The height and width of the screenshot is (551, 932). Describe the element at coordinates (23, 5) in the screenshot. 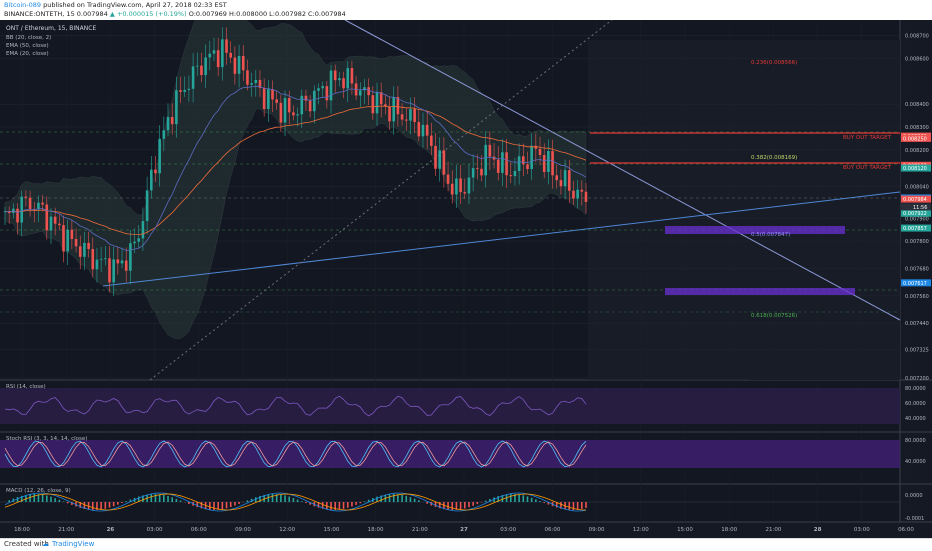

I see `author-link: Bitcoin-089` at that location.